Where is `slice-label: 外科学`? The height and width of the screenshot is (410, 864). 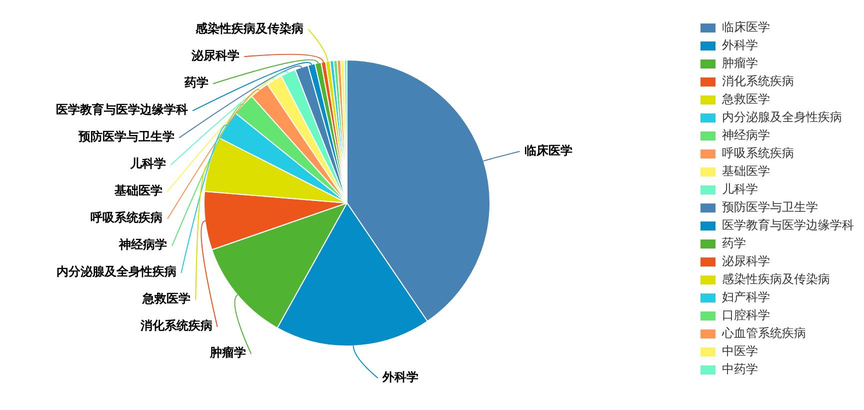 slice-label: 外科学 is located at coordinates (400, 377).